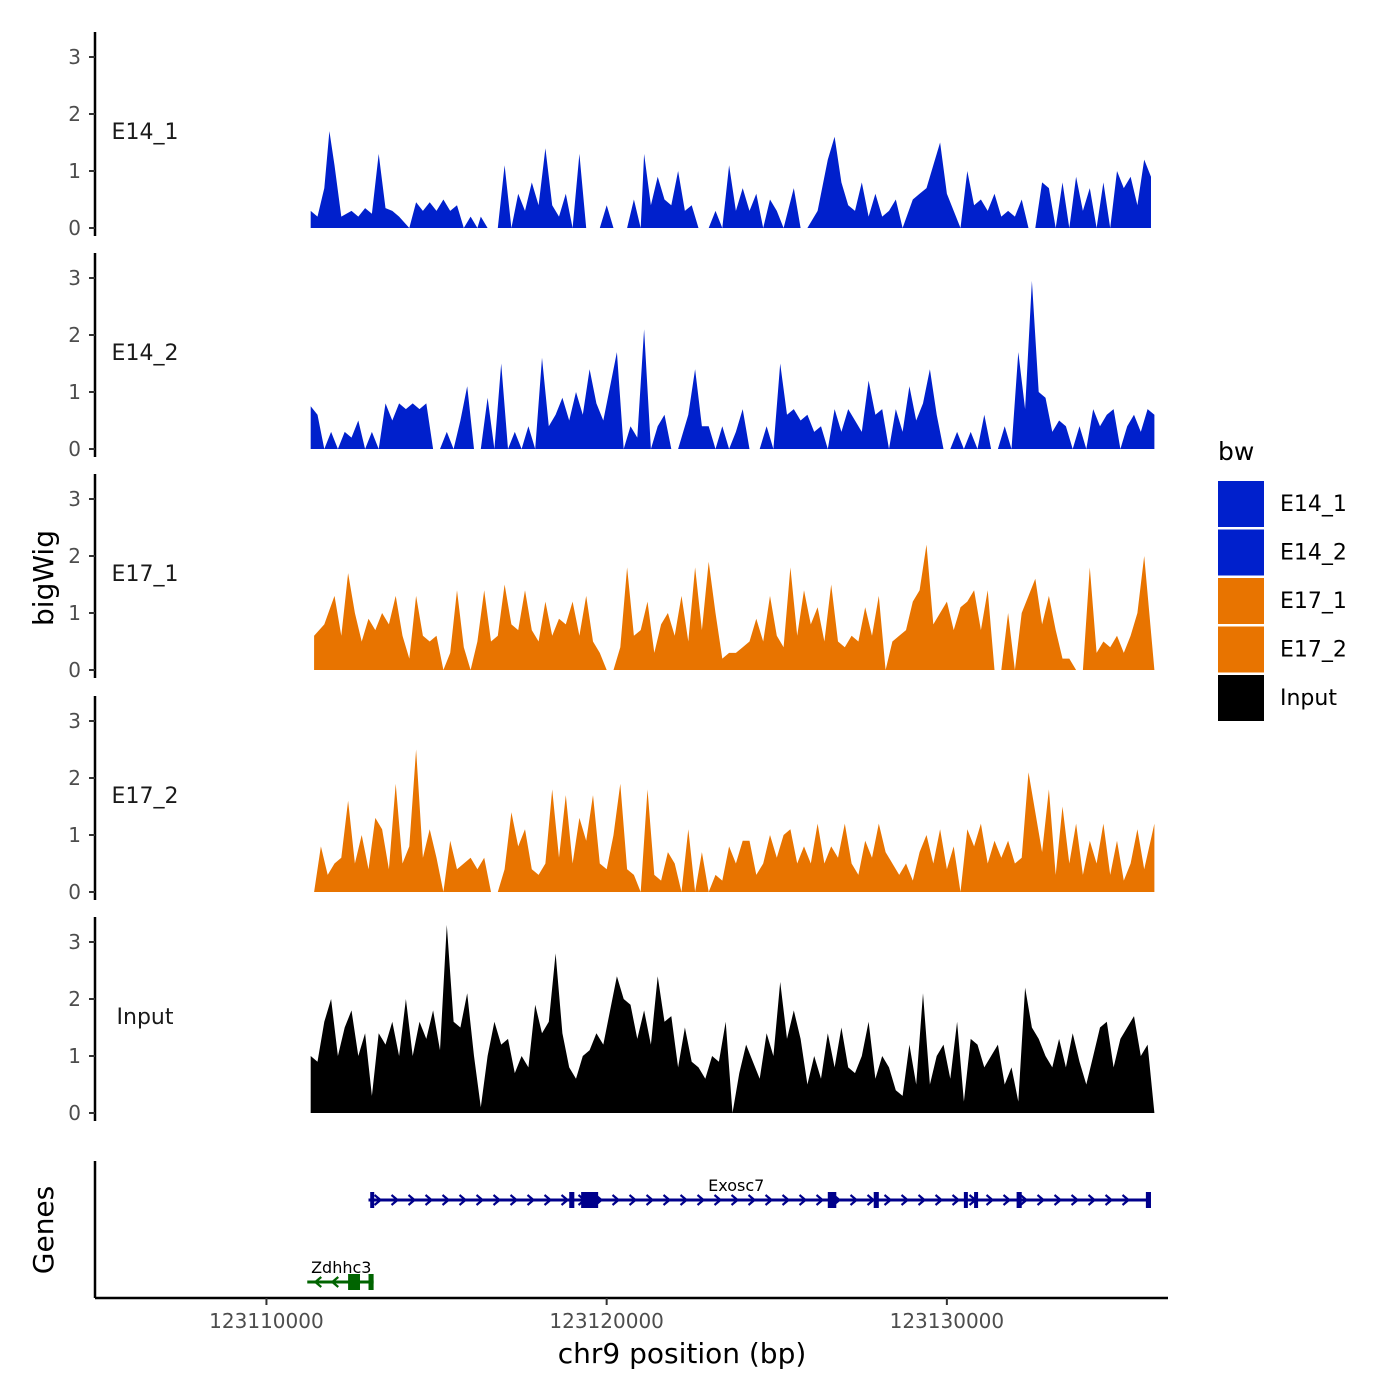 The image size is (1400, 1400). Describe the element at coordinates (145, 796) in the screenshot. I see `track-label: E17_2` at that location.